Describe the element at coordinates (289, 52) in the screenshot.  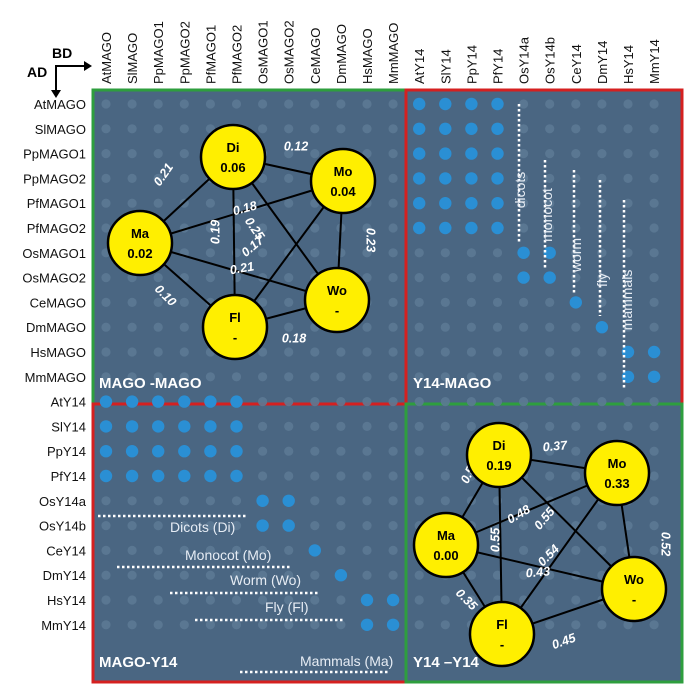
I see `column-header: OsMAGO2` at that location.